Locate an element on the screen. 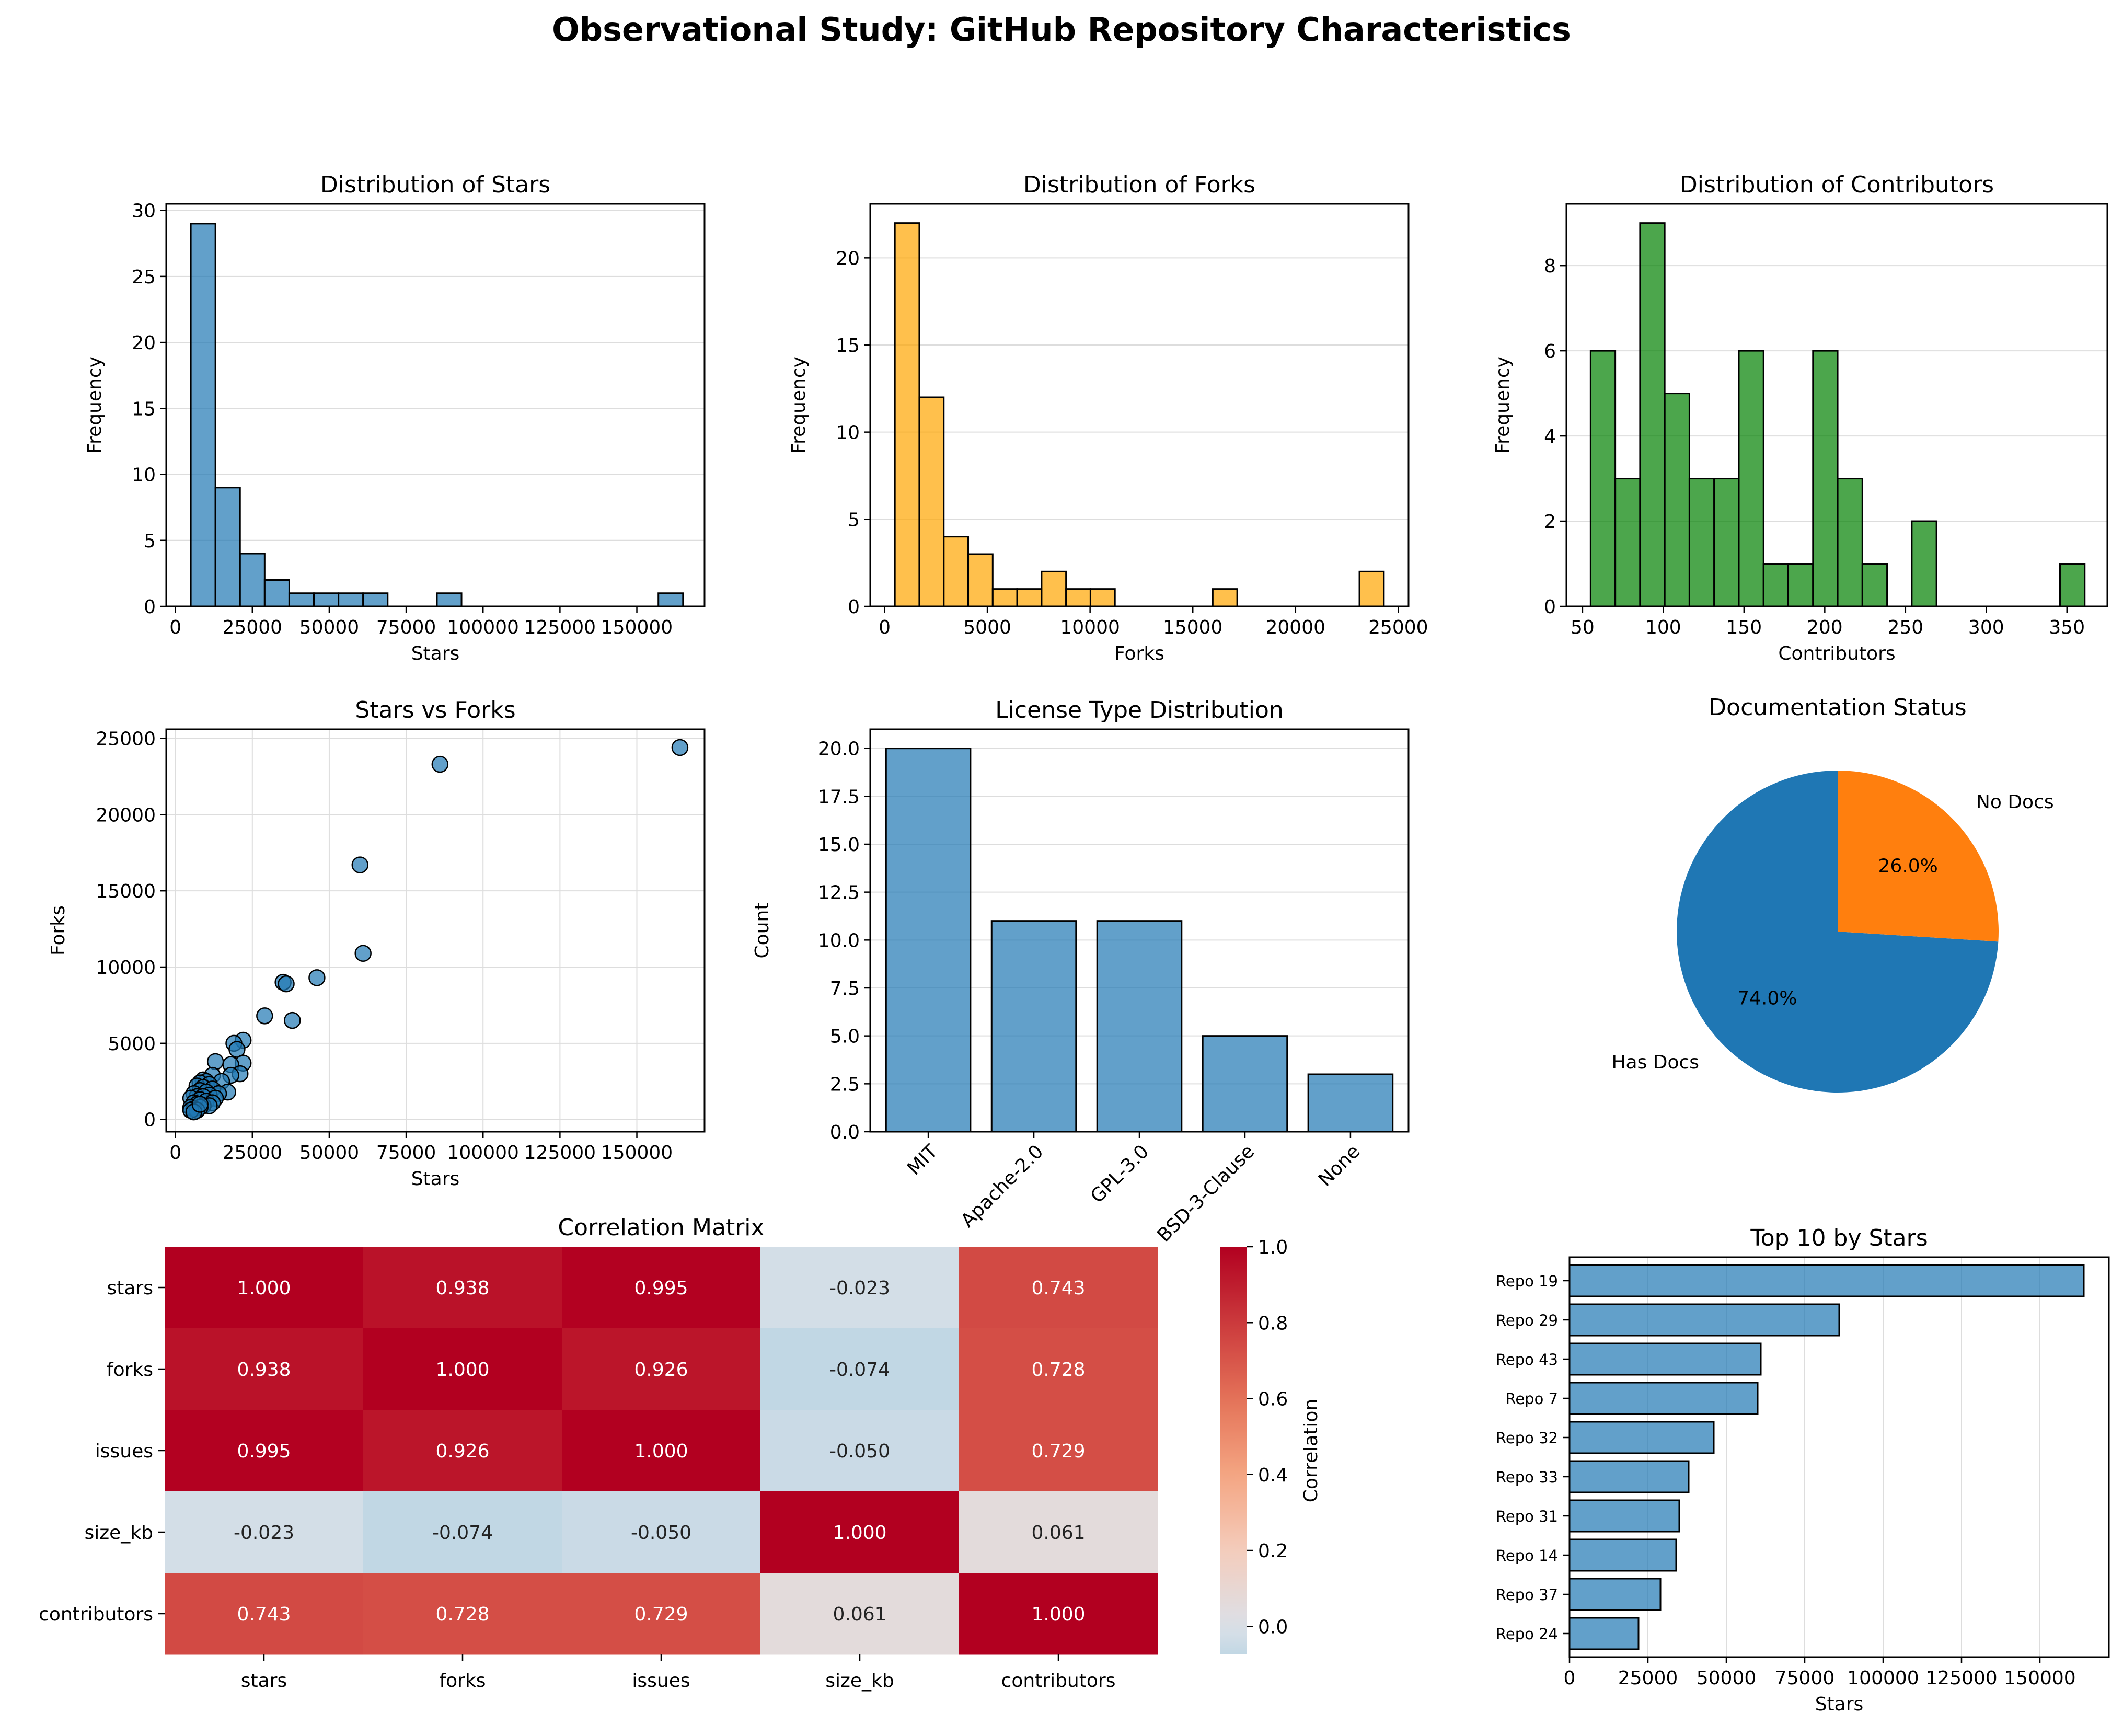 The width and height of the screenshot is (2123, 1736). stars_vs_forks-ytick-label: 20000 is located at coordinates (126, 815).